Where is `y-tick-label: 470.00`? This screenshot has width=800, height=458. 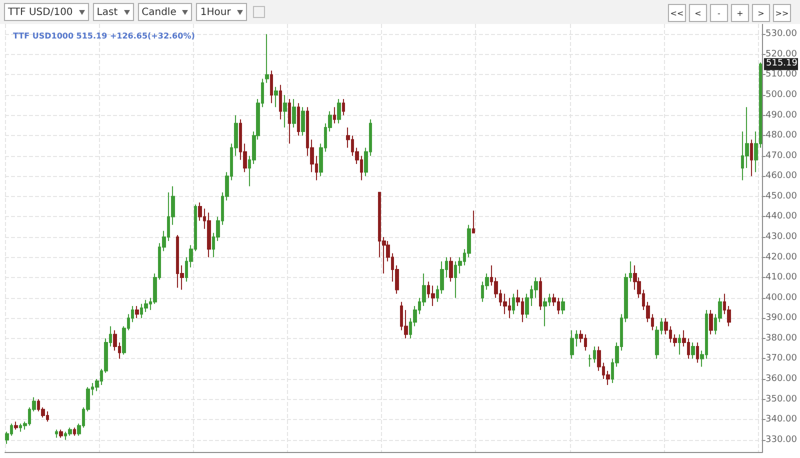 y-tick-label: 470.00 is located at coordinates (782, 155).